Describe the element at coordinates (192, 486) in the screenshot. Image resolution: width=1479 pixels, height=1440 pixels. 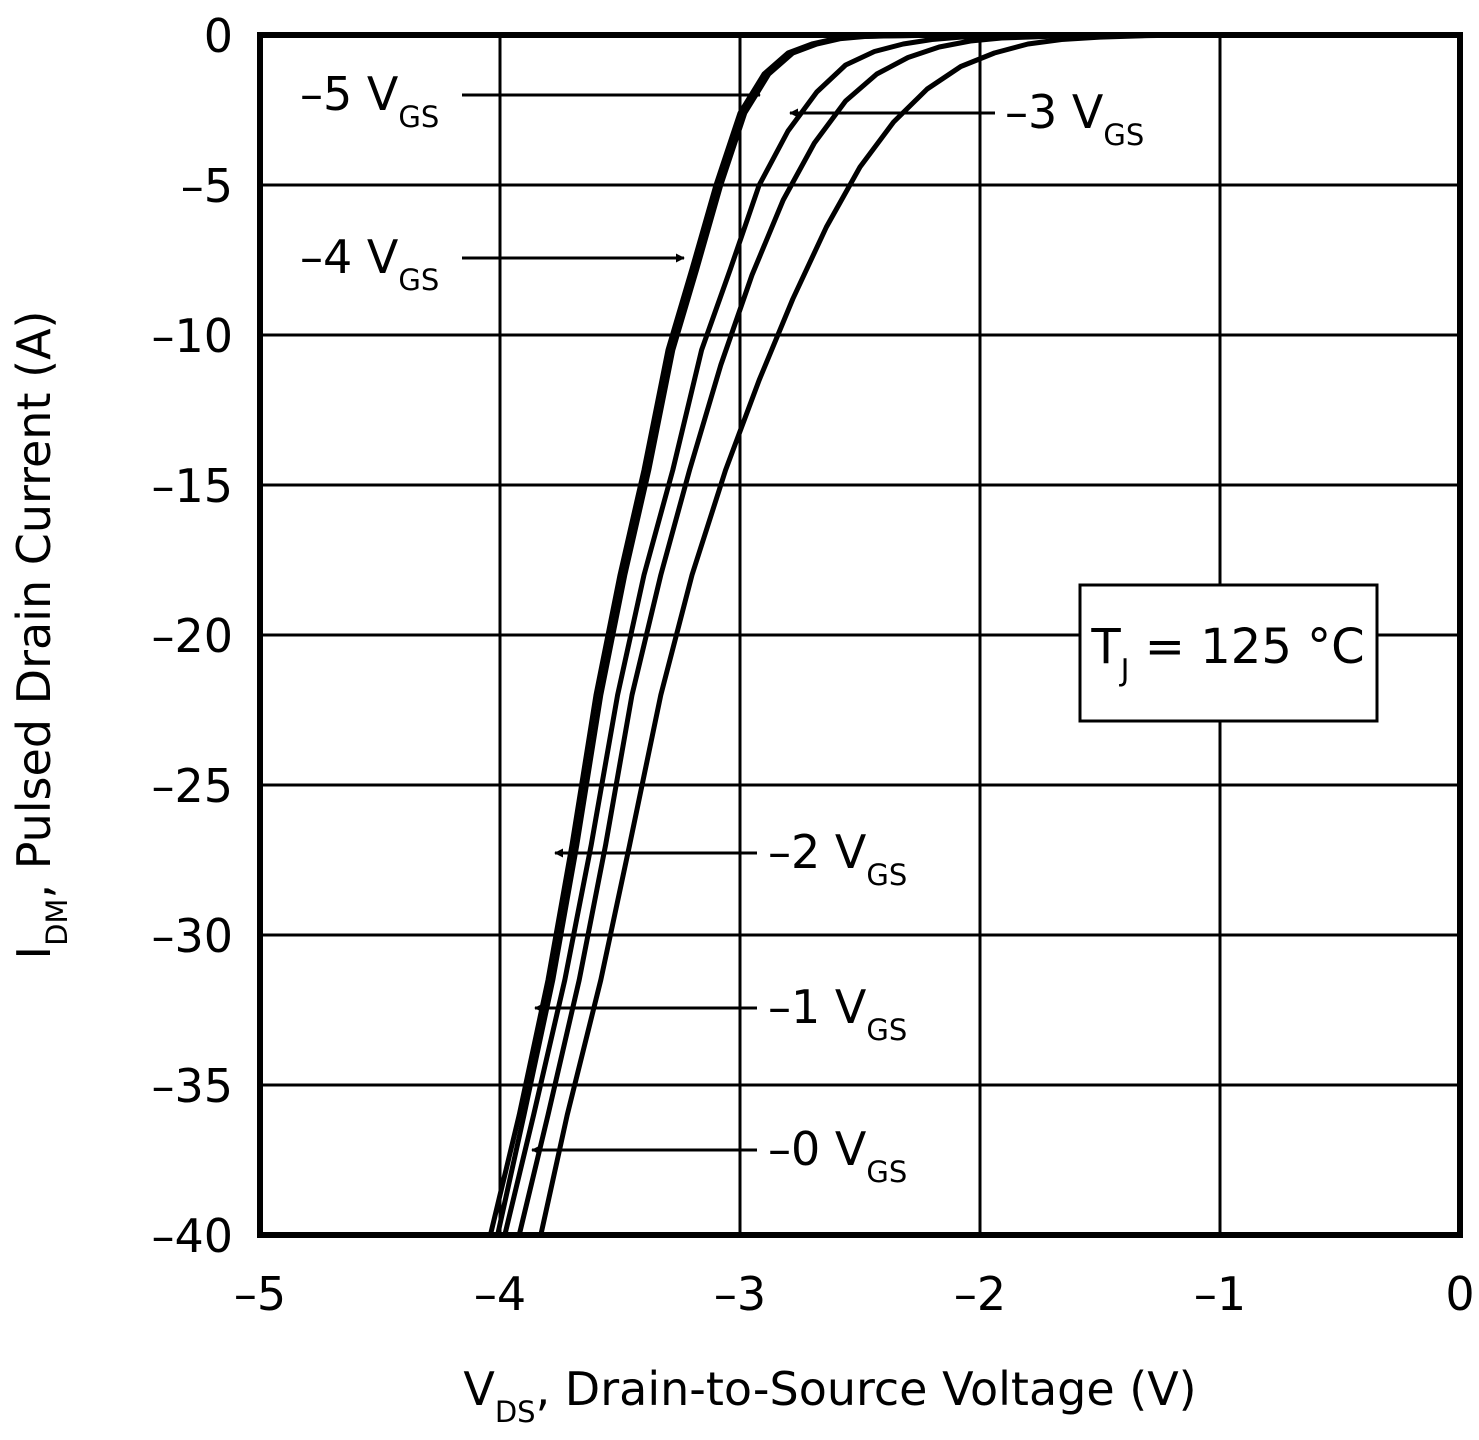
I see `y-tick-label: –15` at that location.